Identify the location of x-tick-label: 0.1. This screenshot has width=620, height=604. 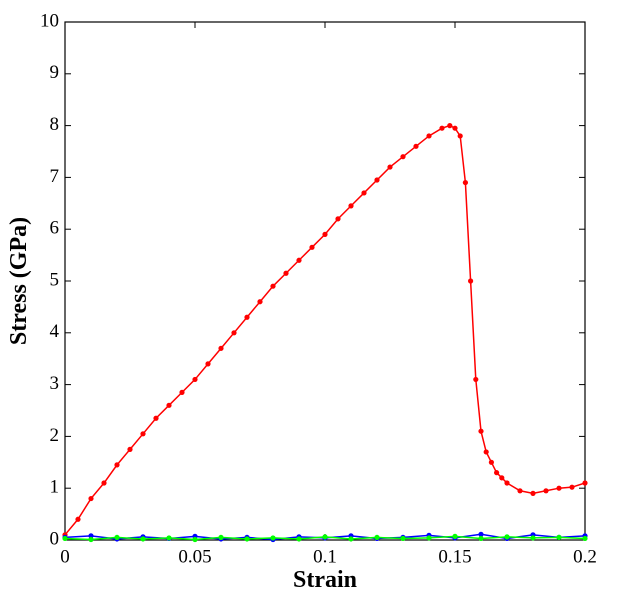
(325, 556).